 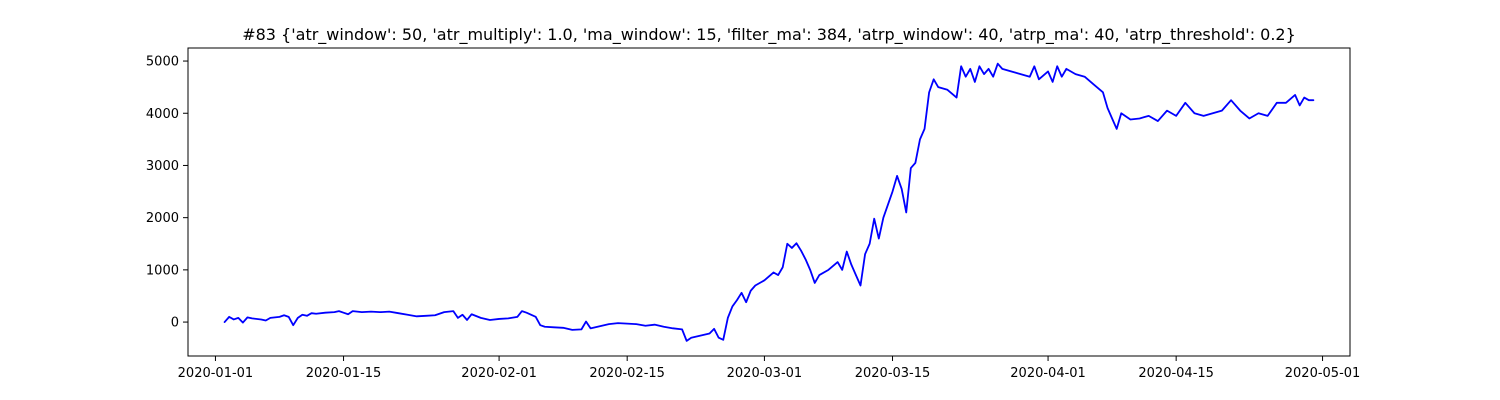 I want to click on x-tick-label: 2020-02-01, so click(x=499, y=373).